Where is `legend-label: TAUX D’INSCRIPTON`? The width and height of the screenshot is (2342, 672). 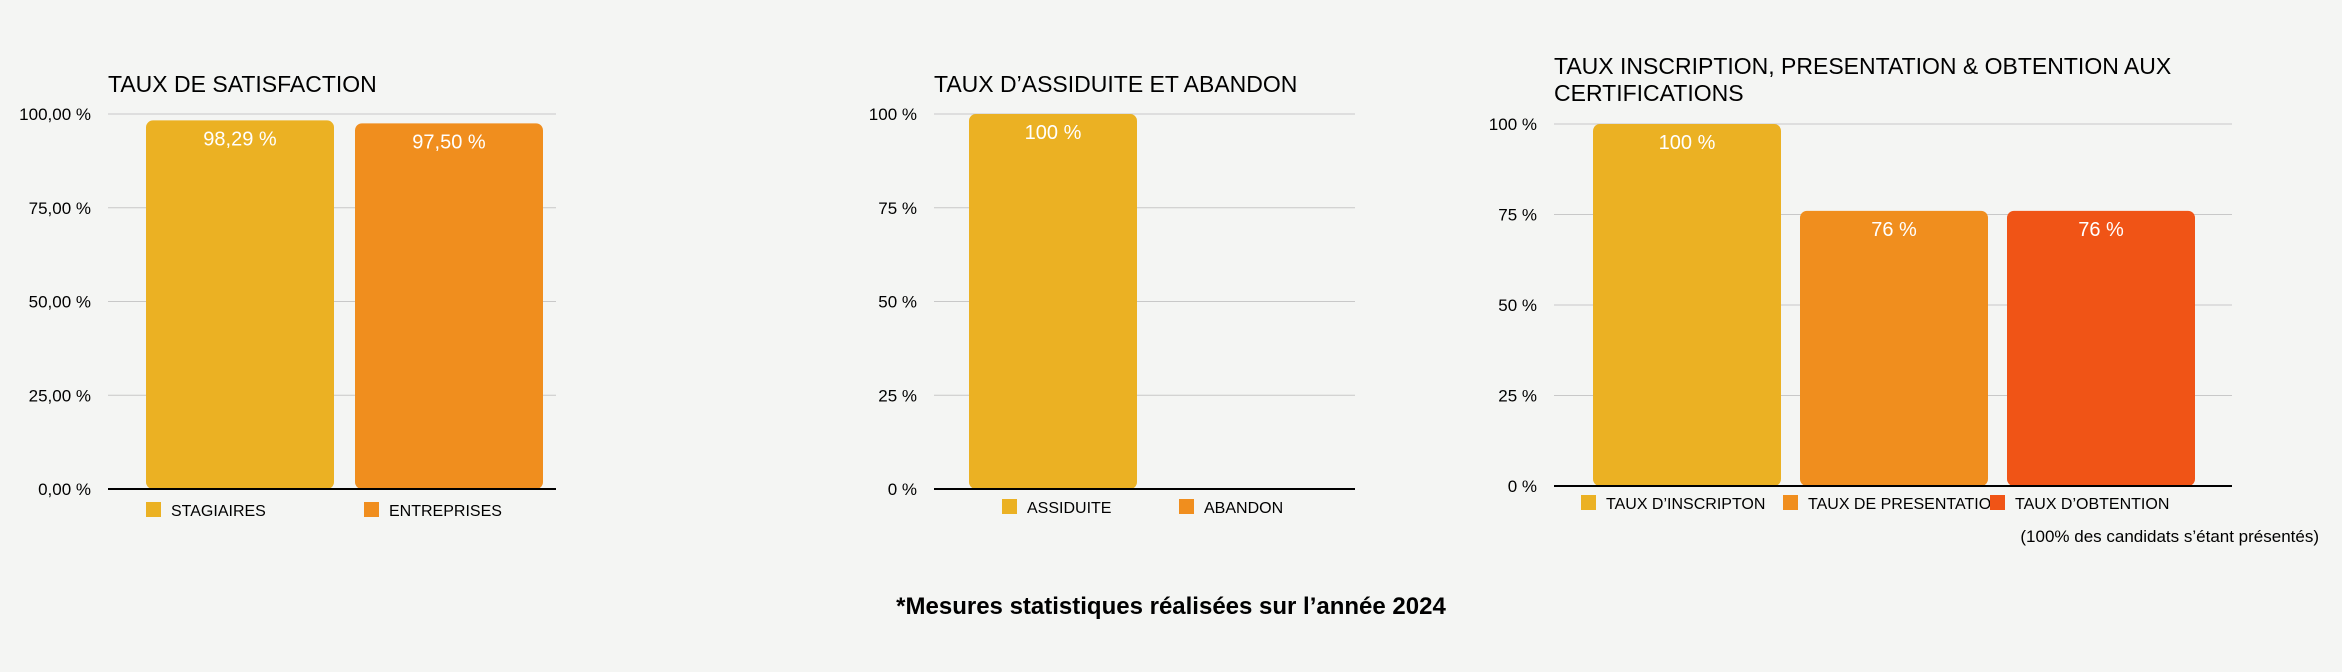 legend-label: TAUX D’INSCRIPTON is located at coordinates (1685, 504).